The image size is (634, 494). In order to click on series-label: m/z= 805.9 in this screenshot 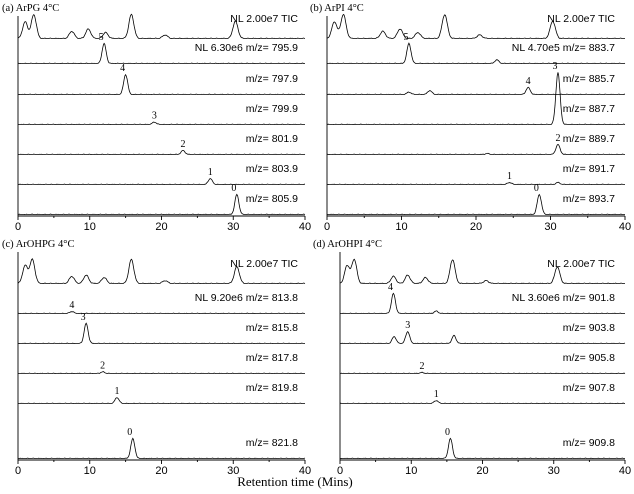, I will do `click(272, 199)`.